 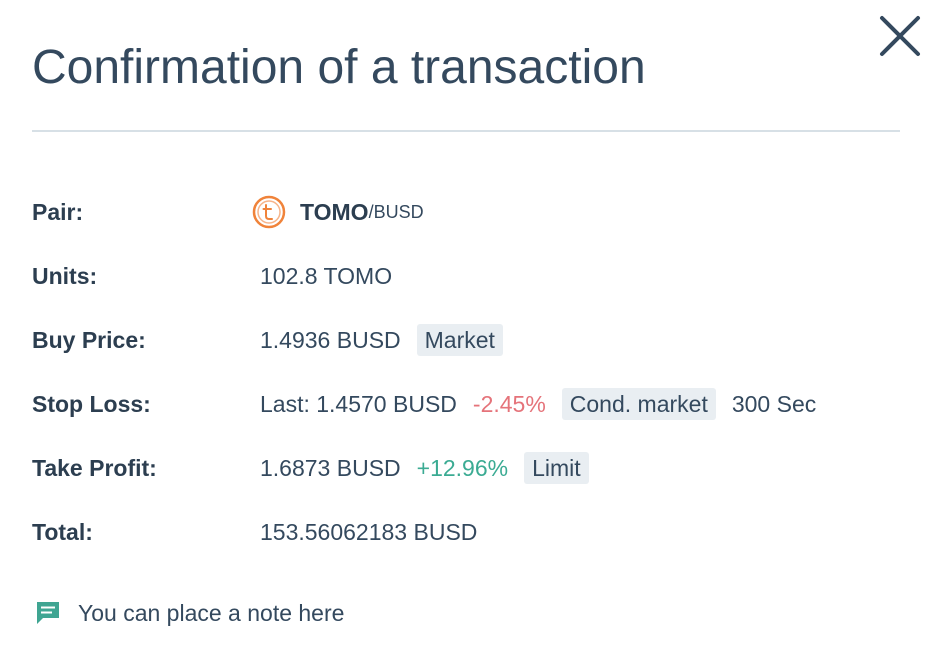 I want to click on stop-loss-percent: -2.45%, so click(x=509, y=403).